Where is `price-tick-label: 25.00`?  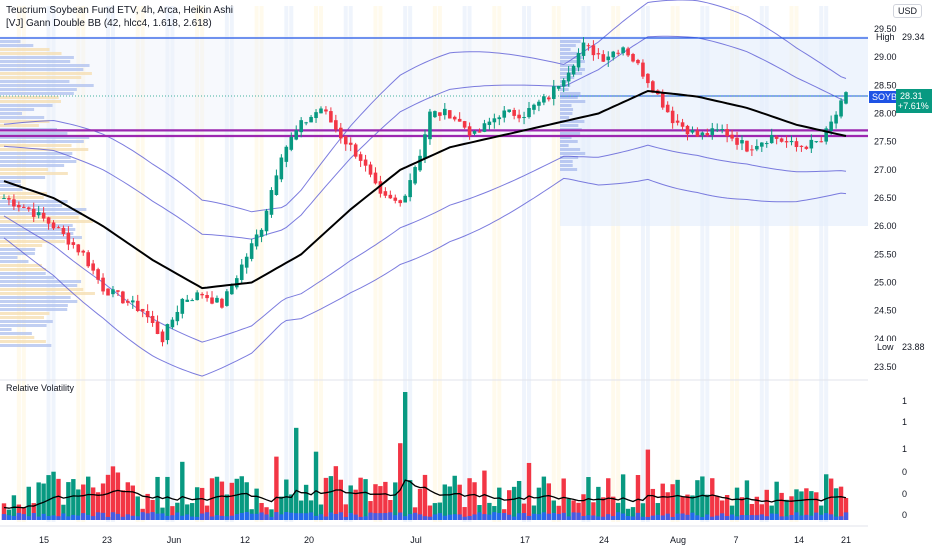
price-tick-label: 25.00 is located at coordinates (885, 283).